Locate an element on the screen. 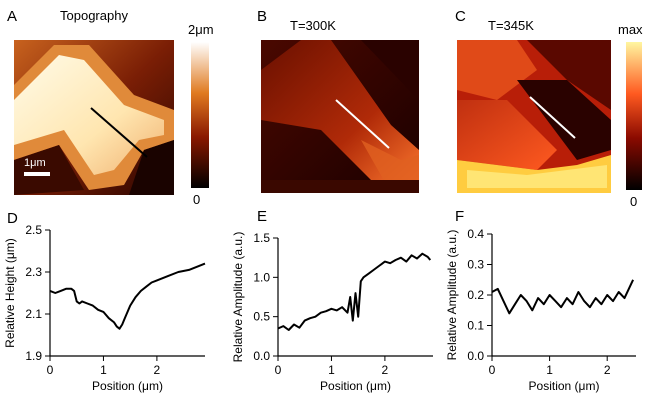  profile-line-b is located at coordinates (362, 124).